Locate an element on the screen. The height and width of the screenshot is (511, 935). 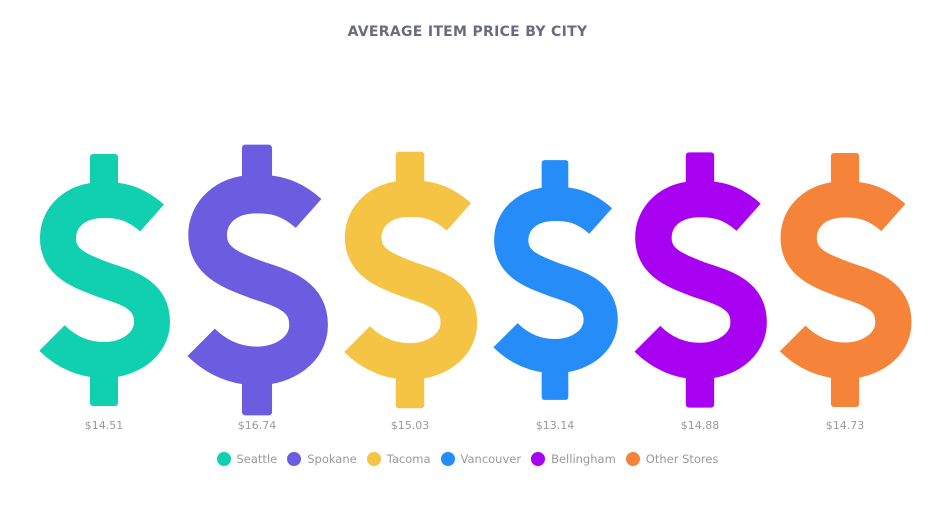
legend-label: Bellingham is located at coordinates (583, 459).